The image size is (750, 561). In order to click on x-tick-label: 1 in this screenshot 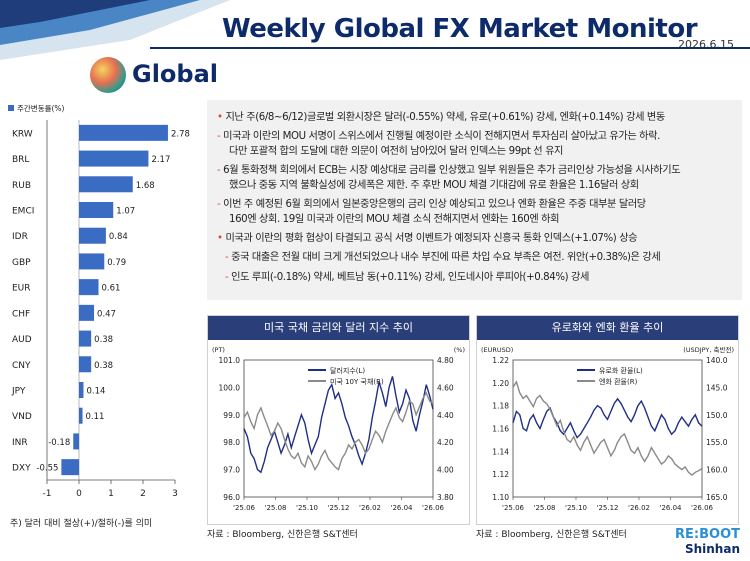, I will do `click(111, 494)`.